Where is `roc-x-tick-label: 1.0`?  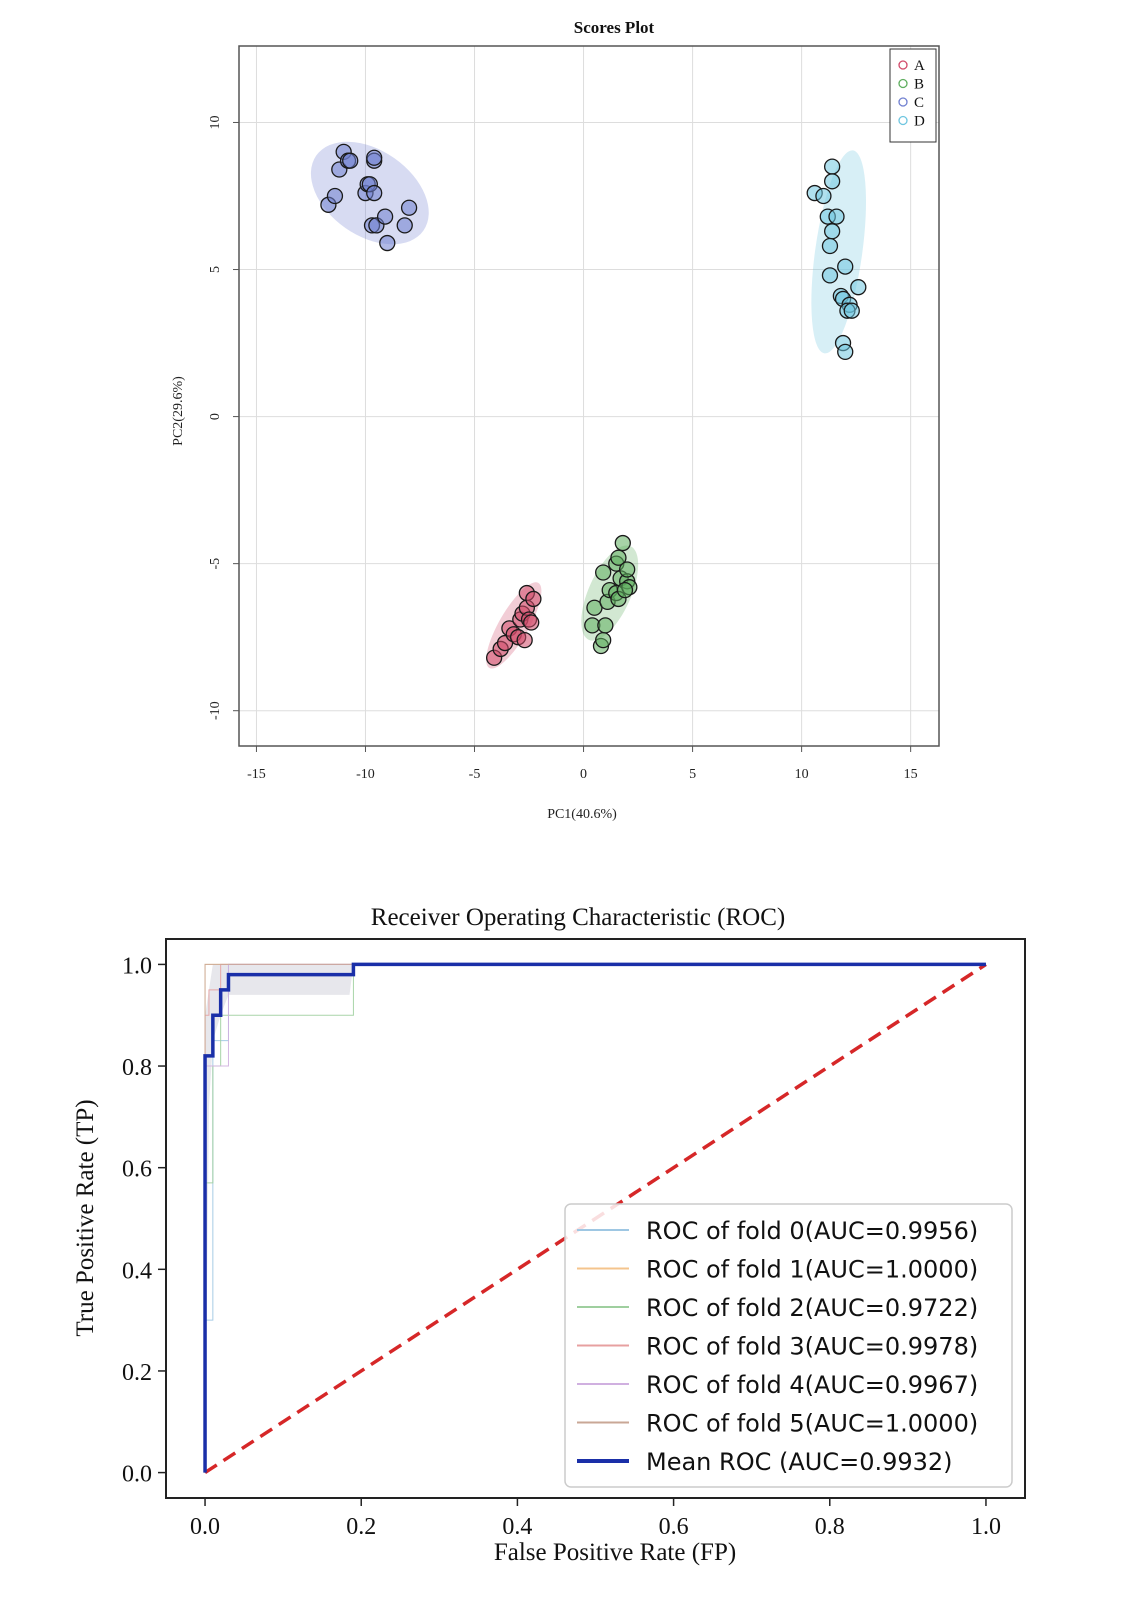 roc-x-tick-label: 1.0 is located at coordinates (986, 1527).